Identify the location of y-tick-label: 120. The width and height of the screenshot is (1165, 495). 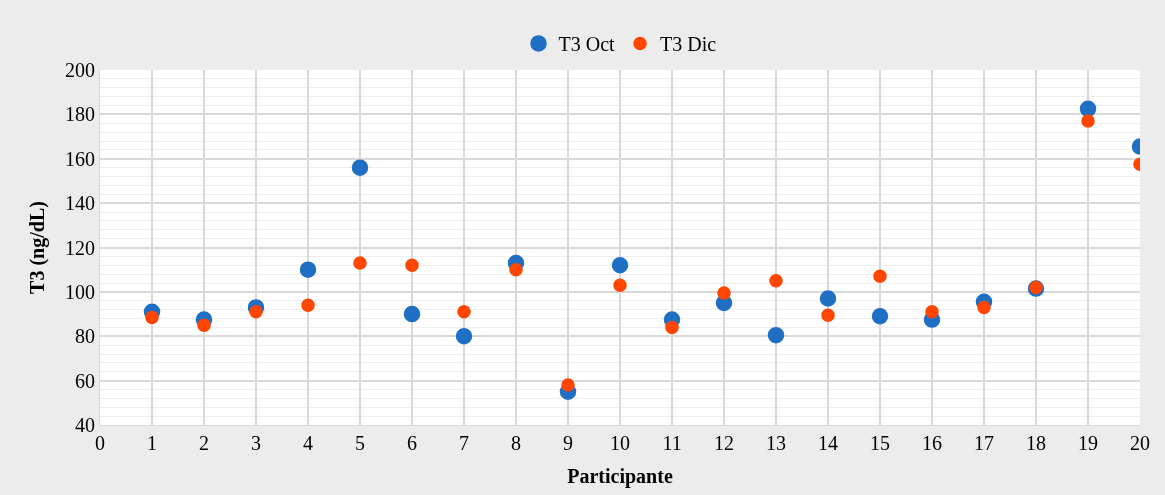
(80, 247).